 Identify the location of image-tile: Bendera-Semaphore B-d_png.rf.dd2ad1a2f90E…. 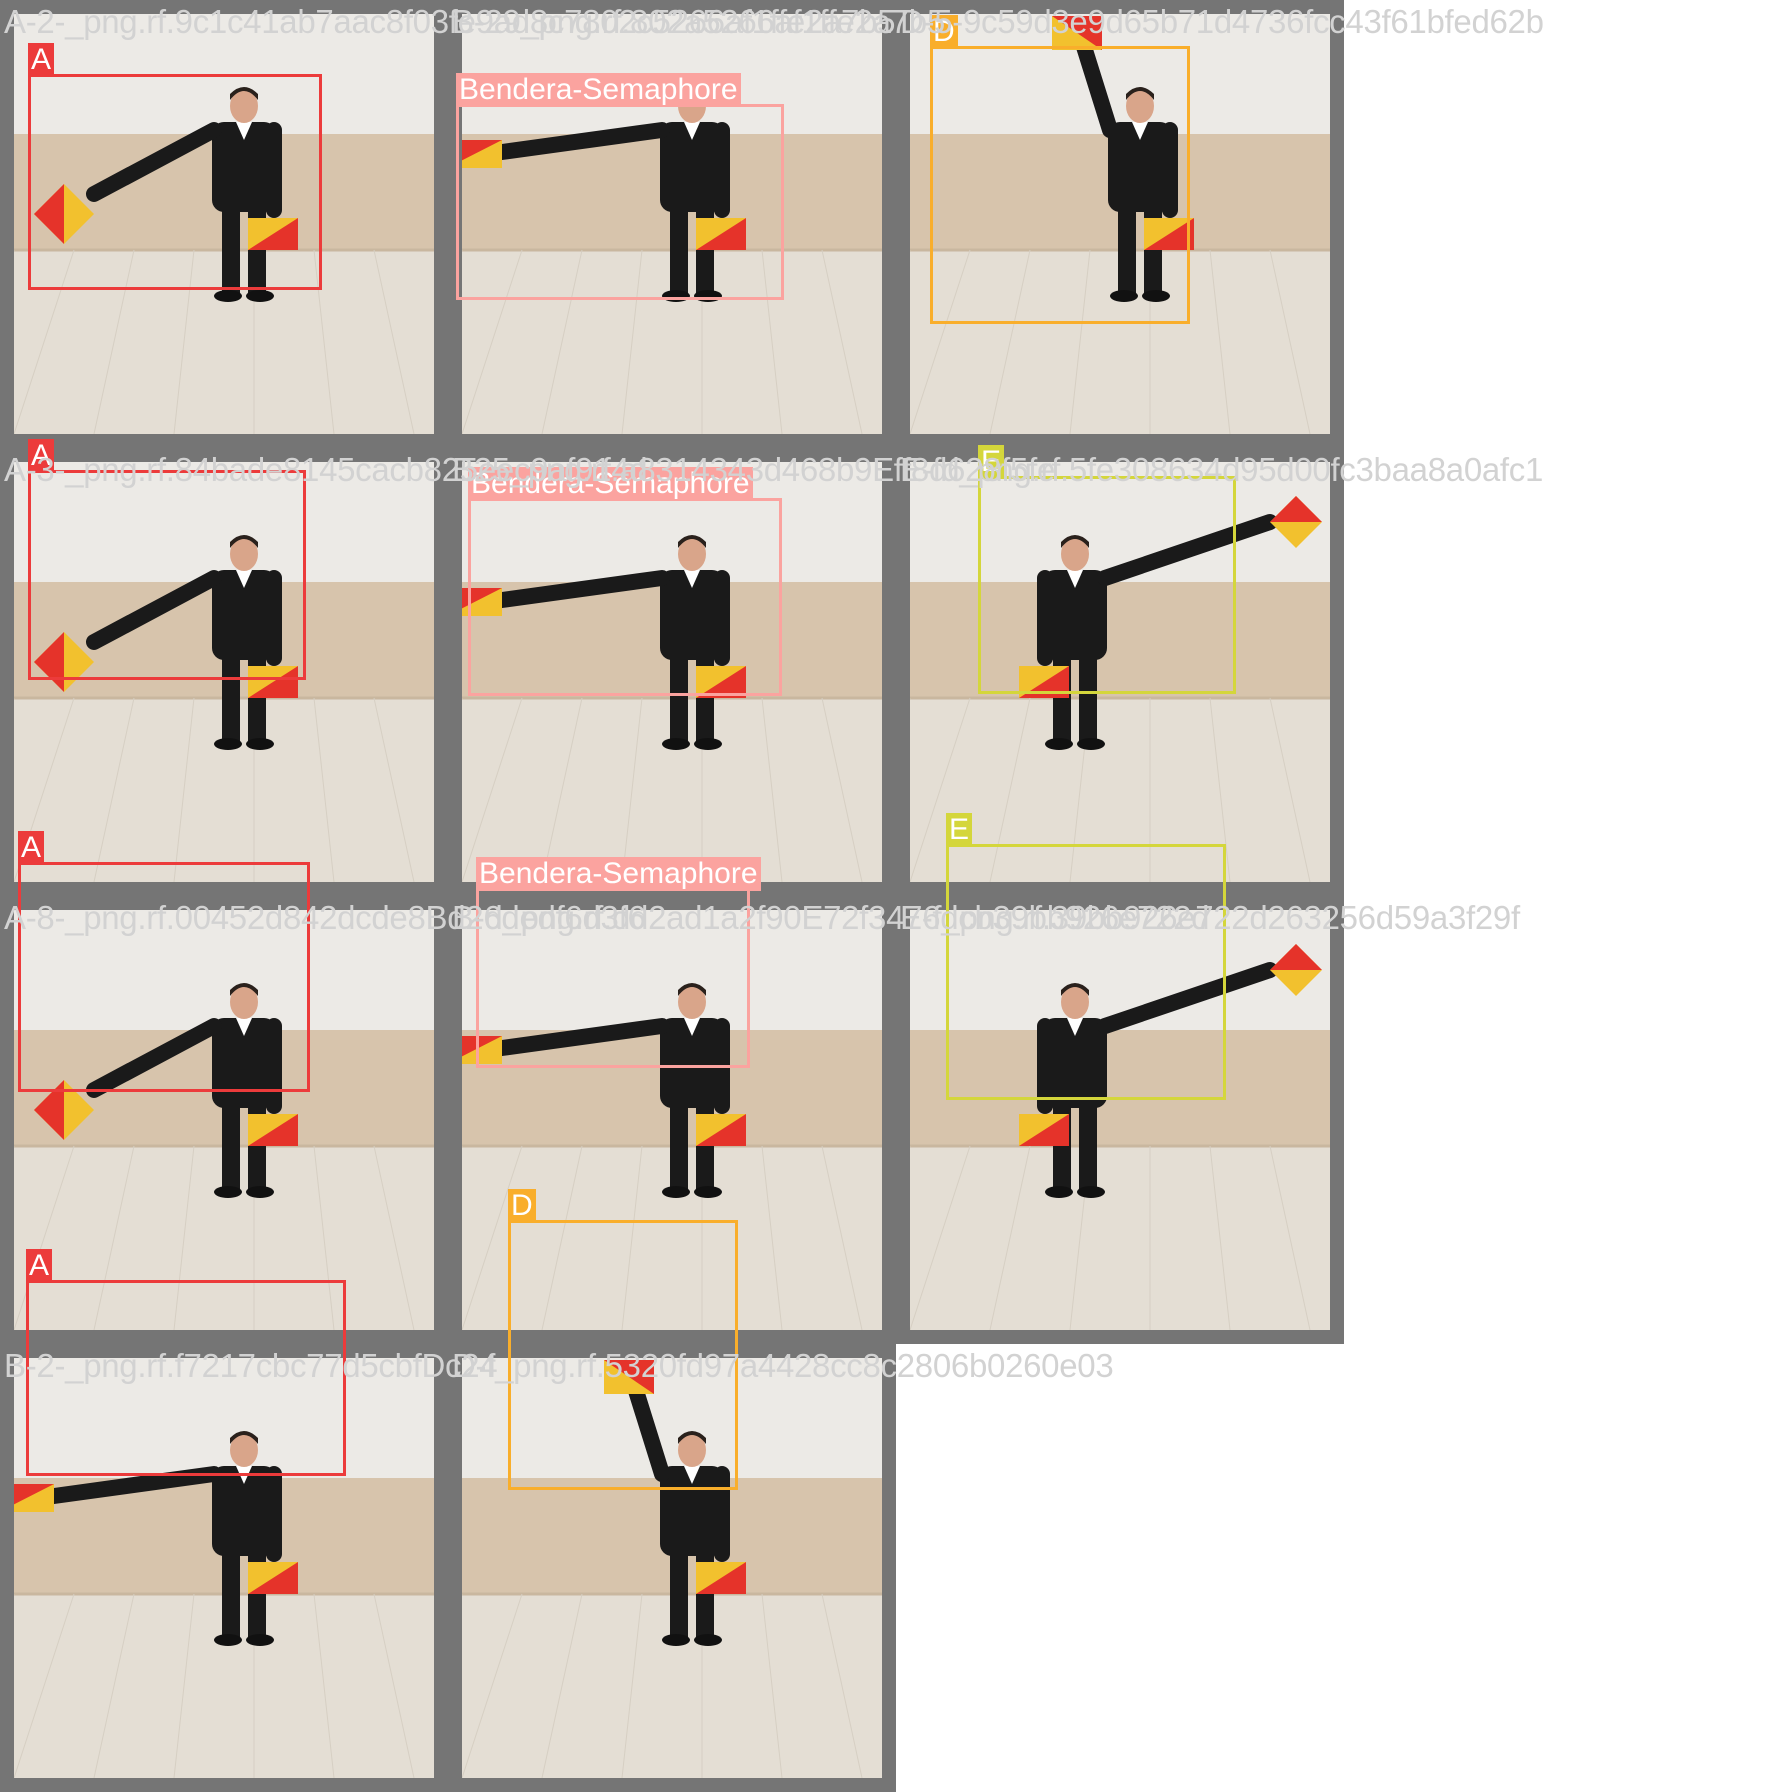
(829, 1100).